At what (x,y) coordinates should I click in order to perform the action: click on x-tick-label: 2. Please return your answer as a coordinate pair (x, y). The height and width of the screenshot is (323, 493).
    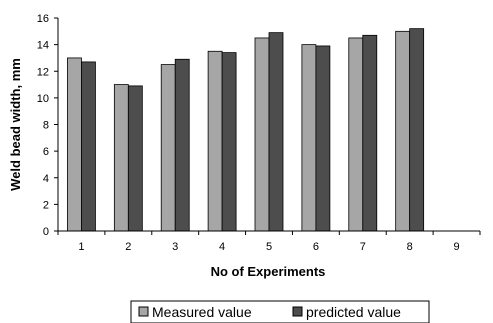
    Looking at the image, I should click on (128, 247).